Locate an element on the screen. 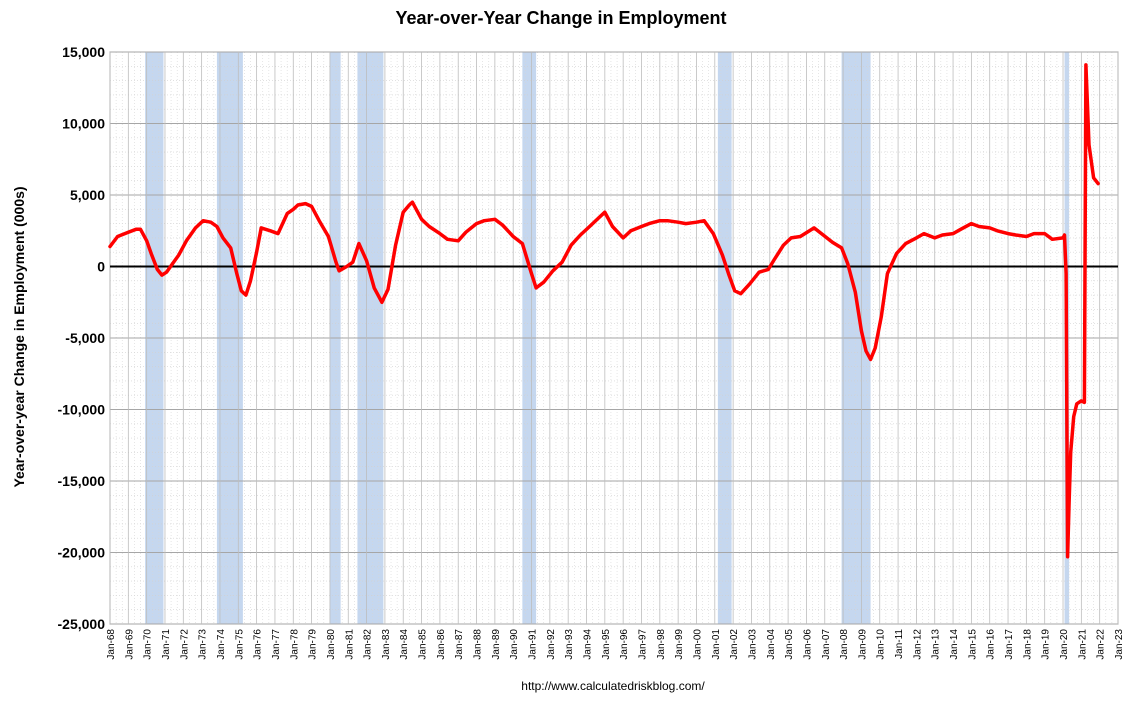 The height and width of the screenshot is (702, 1128). x-tick-label: Jan-90 is located at coordinates (514, 644).